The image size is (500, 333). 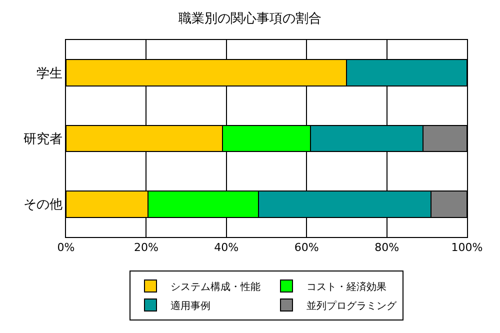 I want to click on legend-label: 並列プログラミング, so click(x=352, y=306).